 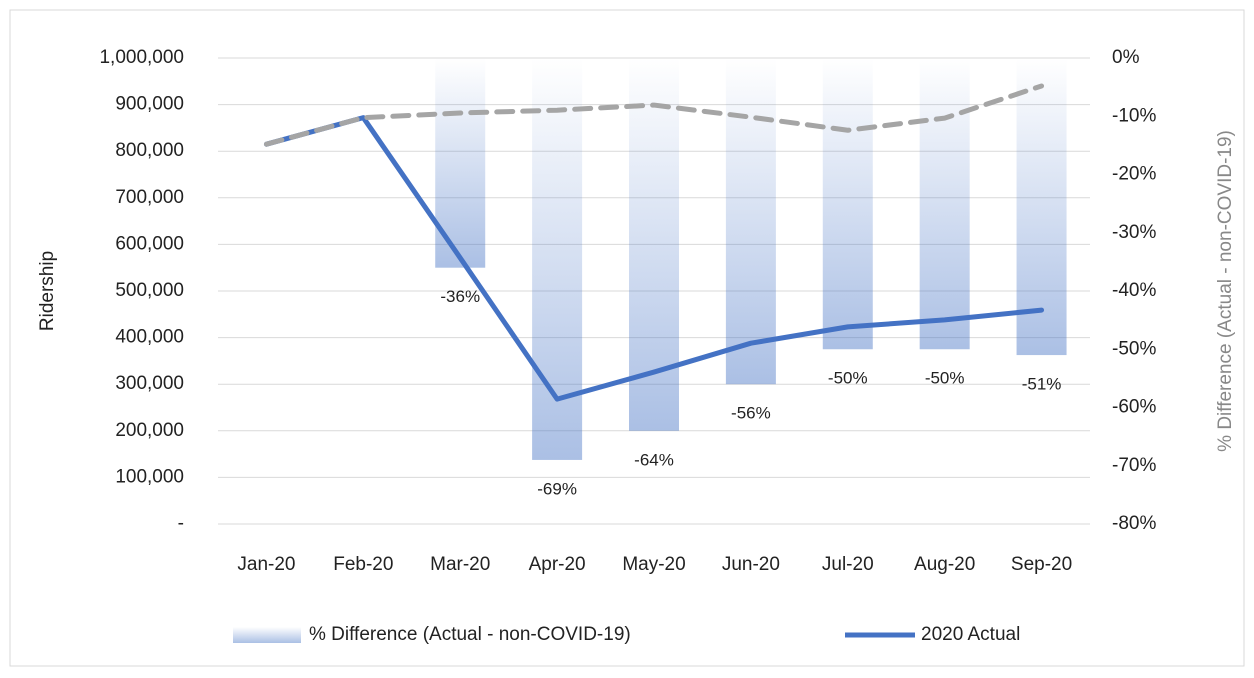 I want to click on dashed-line, so click(x=654, y=115).